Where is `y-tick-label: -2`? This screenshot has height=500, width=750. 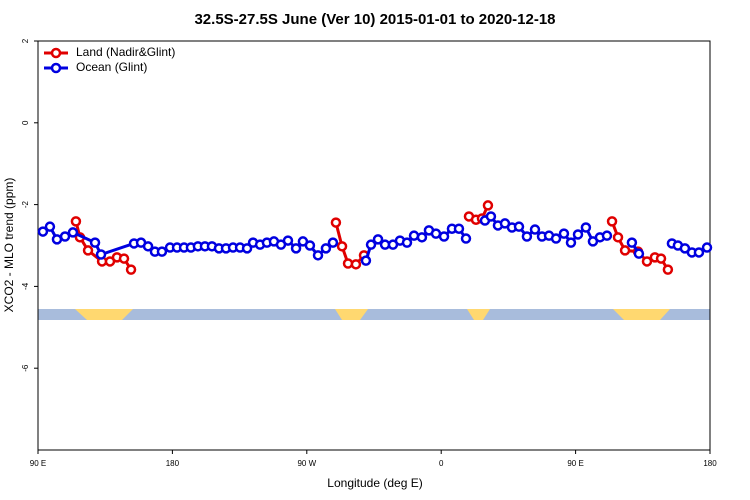 y-tick-label: -2 is located at coordinates (25, 204).